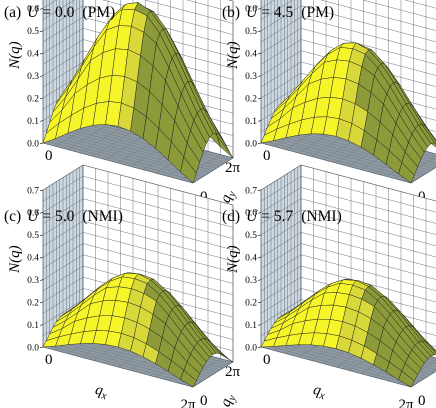 The width and height of the screenshot is (436, 408). I want to click on z-tick-label: 0.0, so click(33, 144).